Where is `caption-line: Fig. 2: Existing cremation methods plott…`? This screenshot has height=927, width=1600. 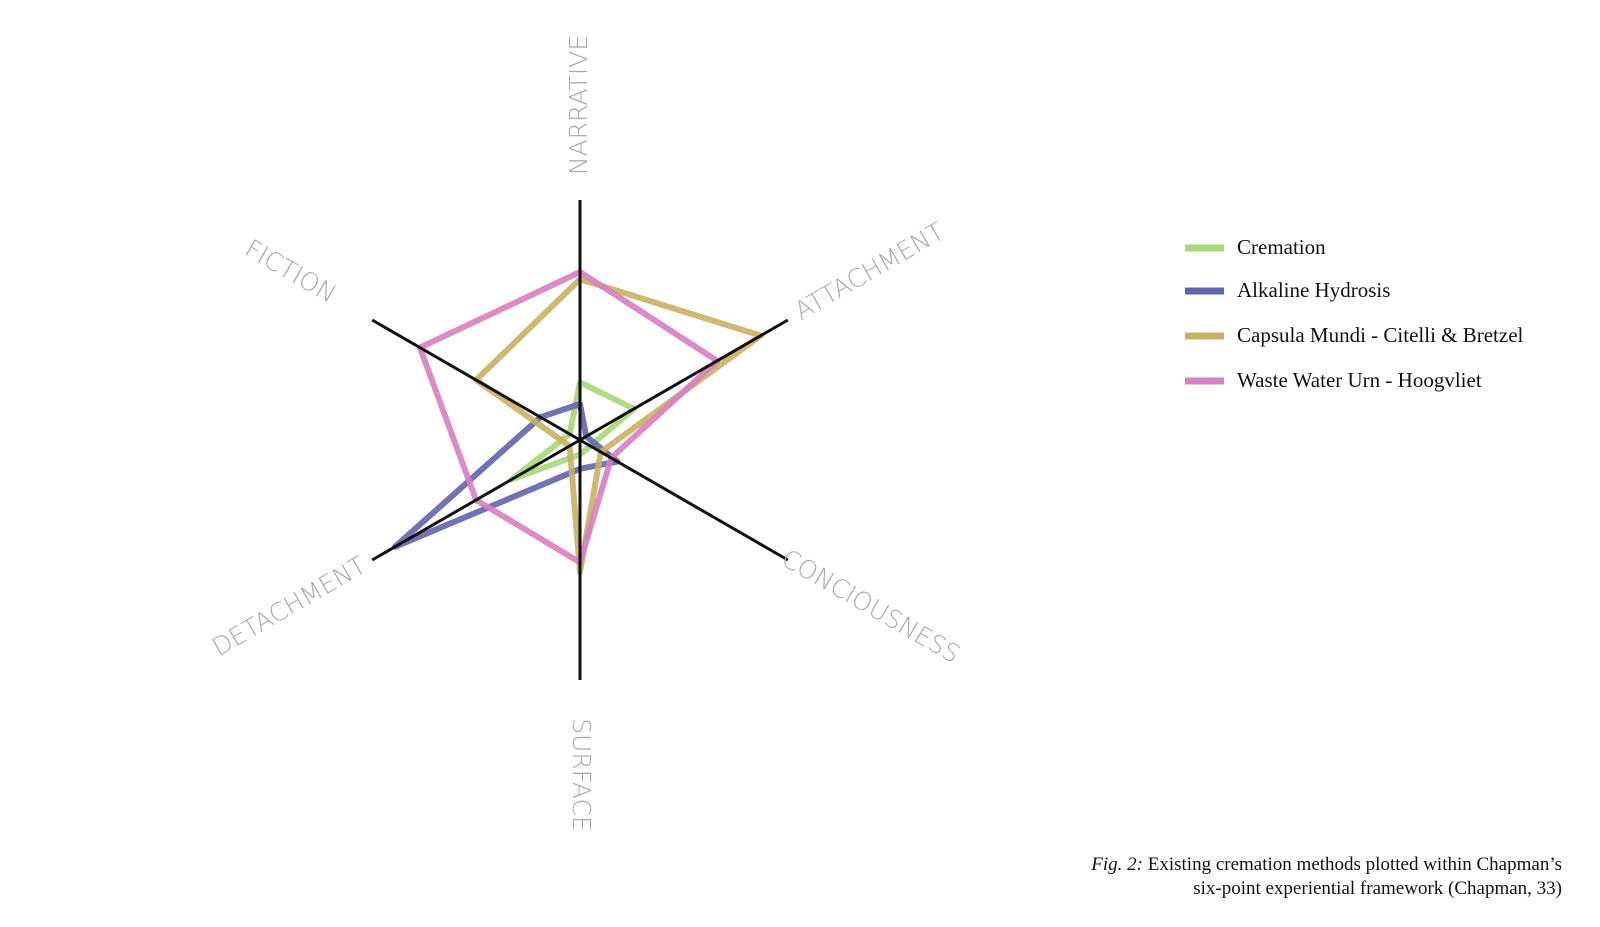 caption-line: Fig. 2: Existing cremation methods plott… is located at coordinates (1326, 864).